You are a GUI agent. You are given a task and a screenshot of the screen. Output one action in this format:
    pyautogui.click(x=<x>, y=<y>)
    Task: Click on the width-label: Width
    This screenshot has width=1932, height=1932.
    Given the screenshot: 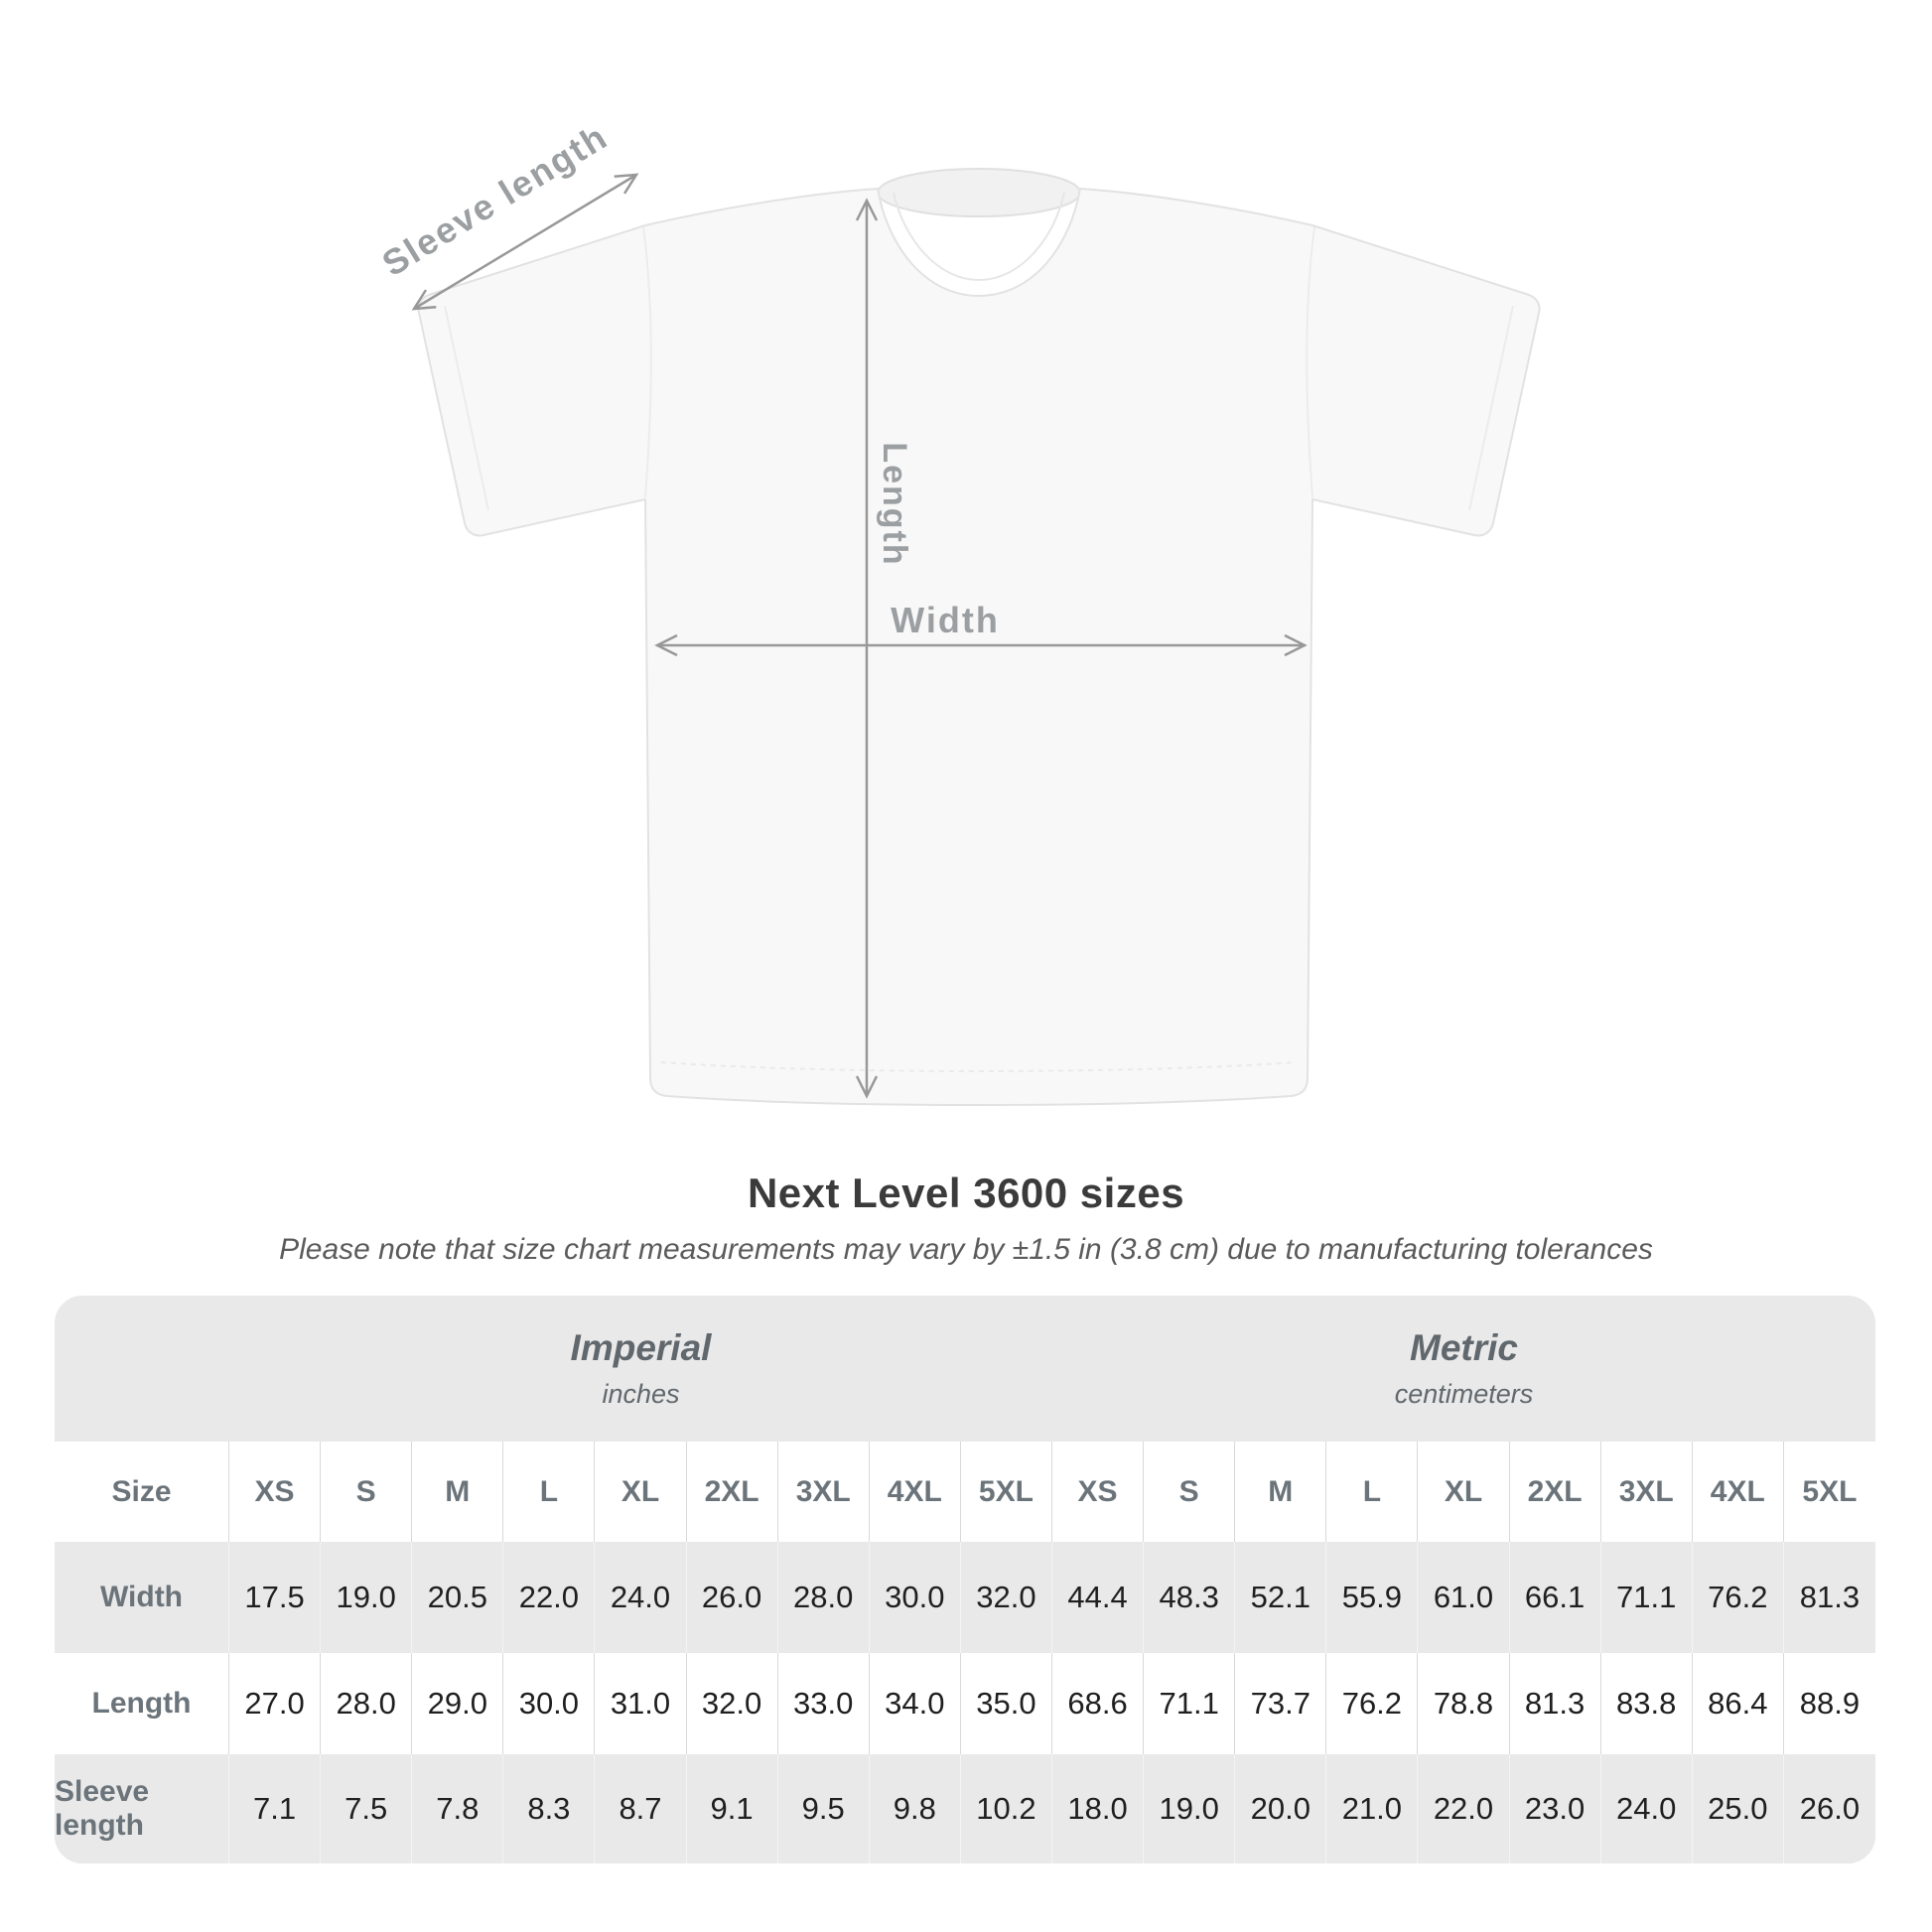 What is the action you would take?
    pyautogui.click(x=946, y=620)
    